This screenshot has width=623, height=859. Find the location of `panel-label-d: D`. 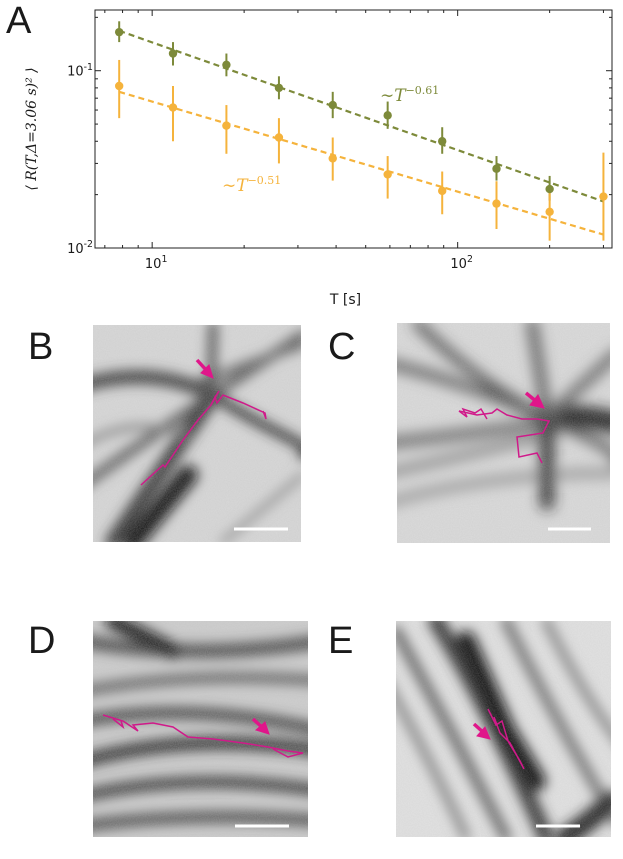

panel-label-d: D is located at coordinates (42, 641).